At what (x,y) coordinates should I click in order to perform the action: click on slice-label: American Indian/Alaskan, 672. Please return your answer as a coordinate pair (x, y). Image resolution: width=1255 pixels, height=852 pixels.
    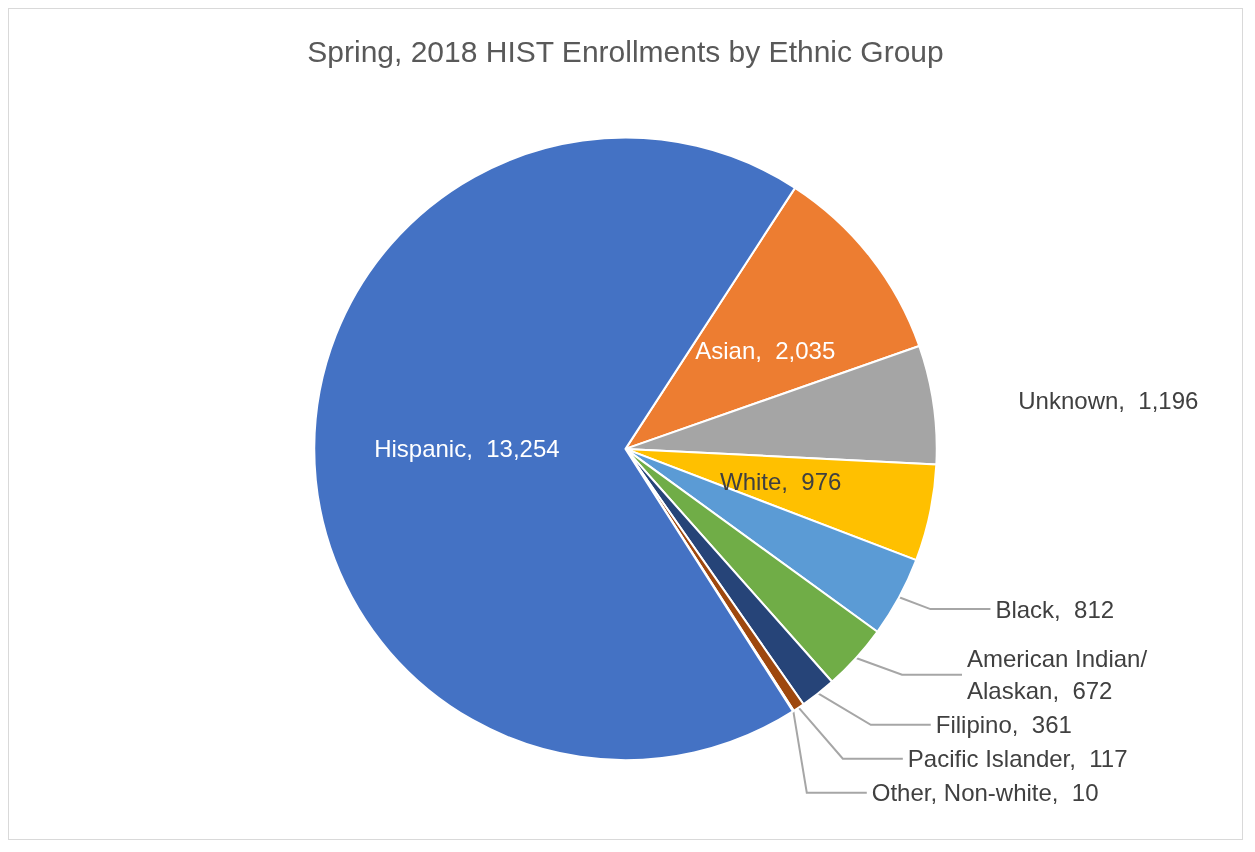
    Looking at the image, I should click on (1057, 675).